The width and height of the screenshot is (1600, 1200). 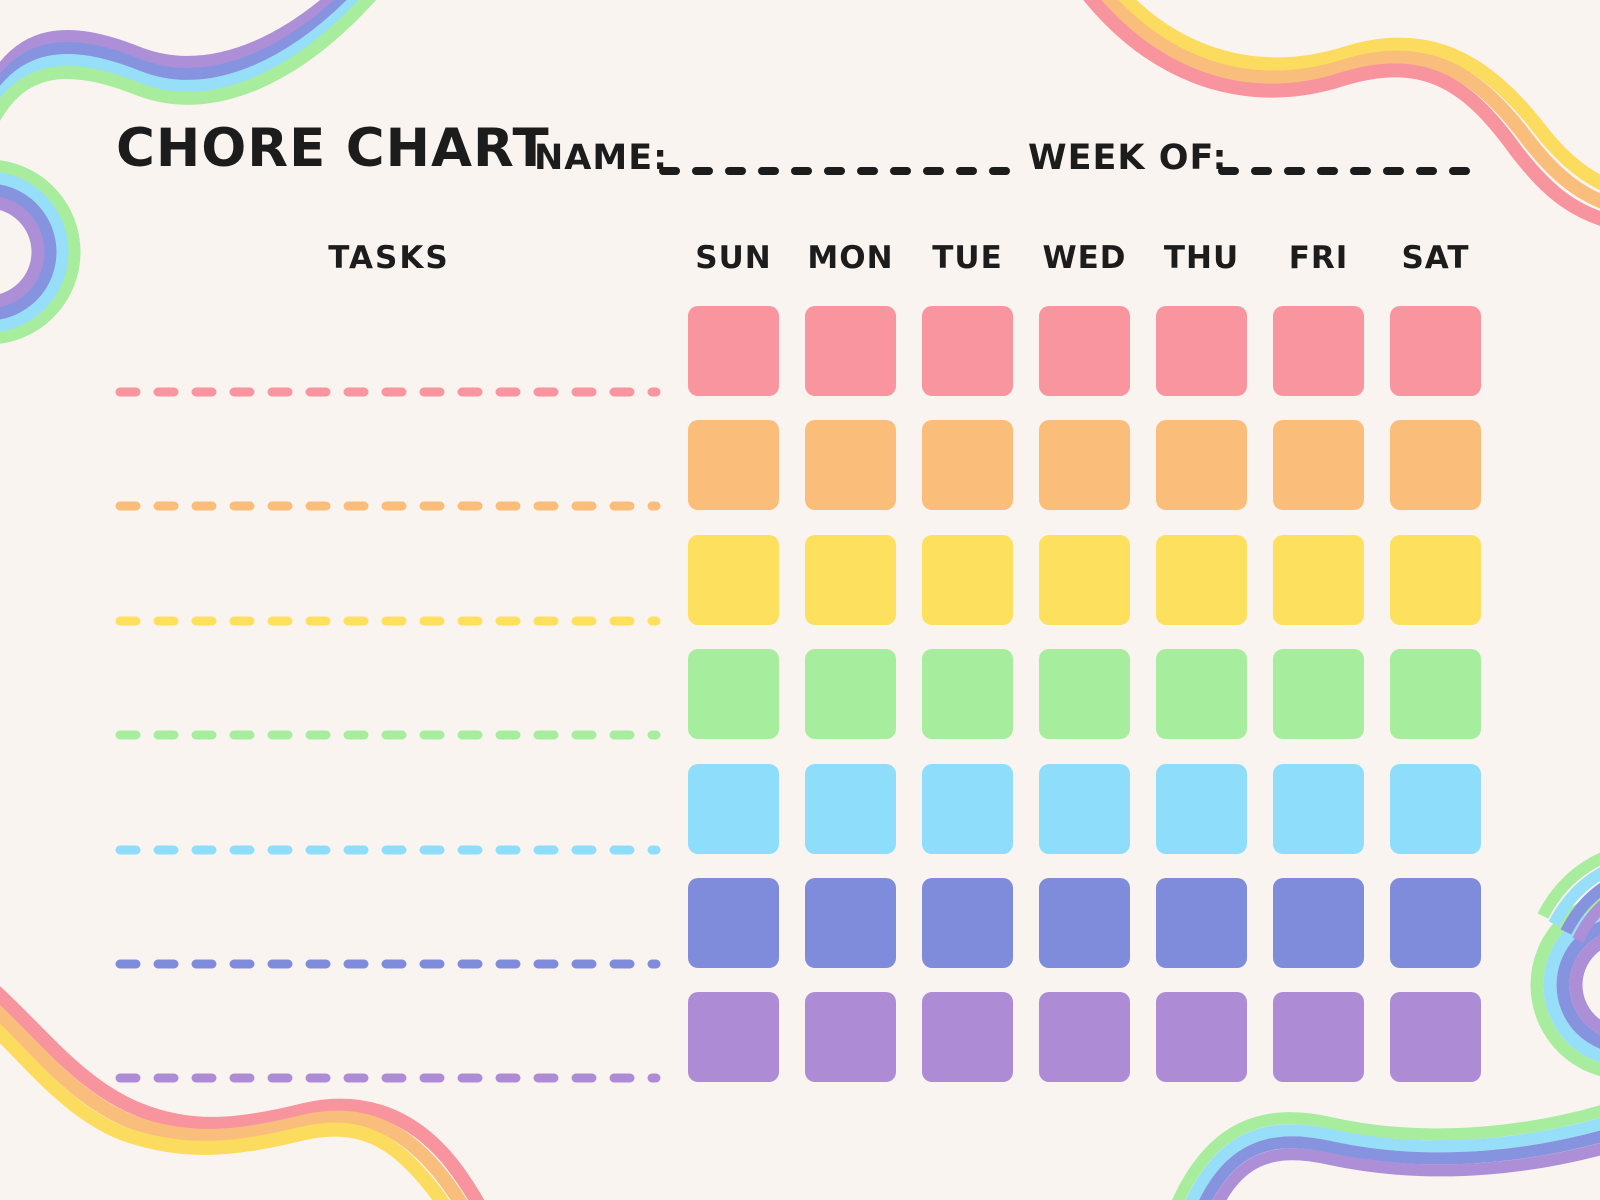 I want to click on day-header-sat: SAT, so click(x=1435, y=258).